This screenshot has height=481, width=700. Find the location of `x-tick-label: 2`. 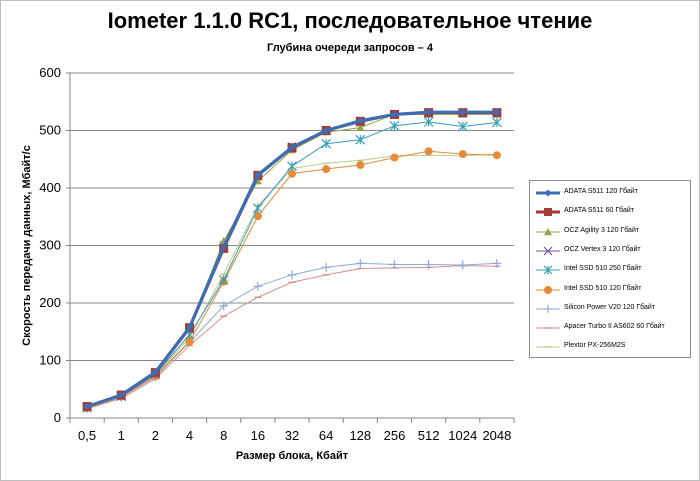

x-tick-label: 2 is located at coordinates (155, 435).